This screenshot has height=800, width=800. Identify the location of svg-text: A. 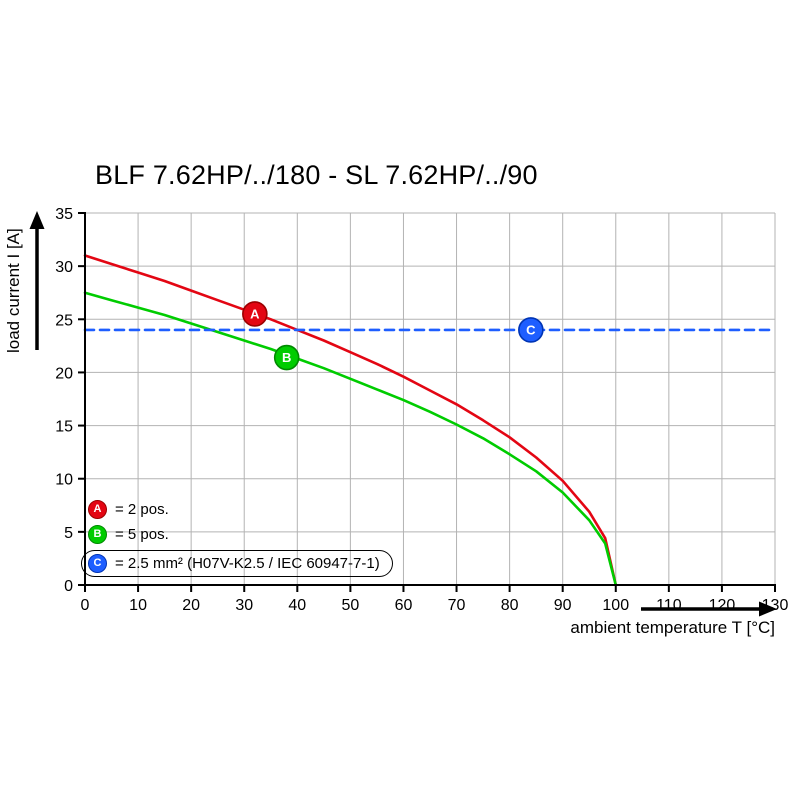
(255, 314).